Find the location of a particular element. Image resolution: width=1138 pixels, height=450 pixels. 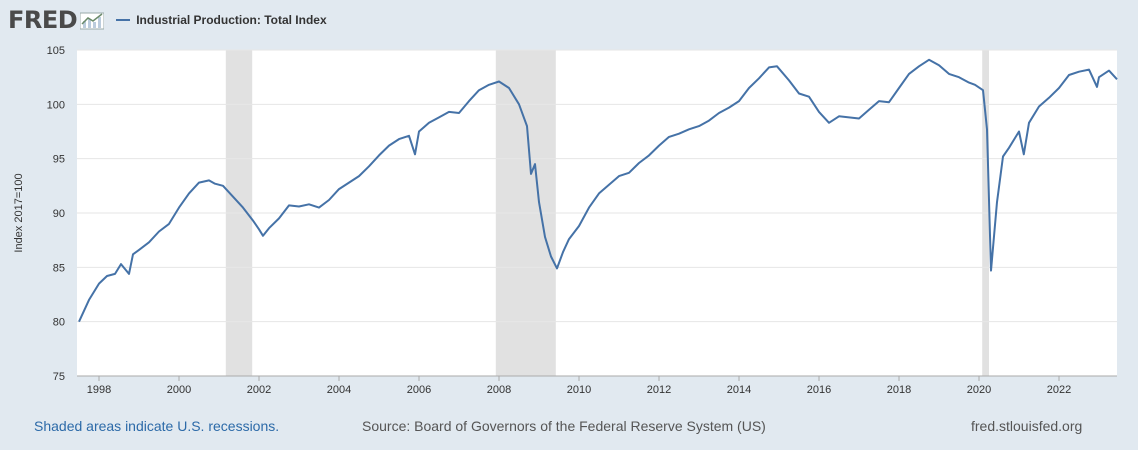

chart-graph-icon is located at coordinates (92, 21).